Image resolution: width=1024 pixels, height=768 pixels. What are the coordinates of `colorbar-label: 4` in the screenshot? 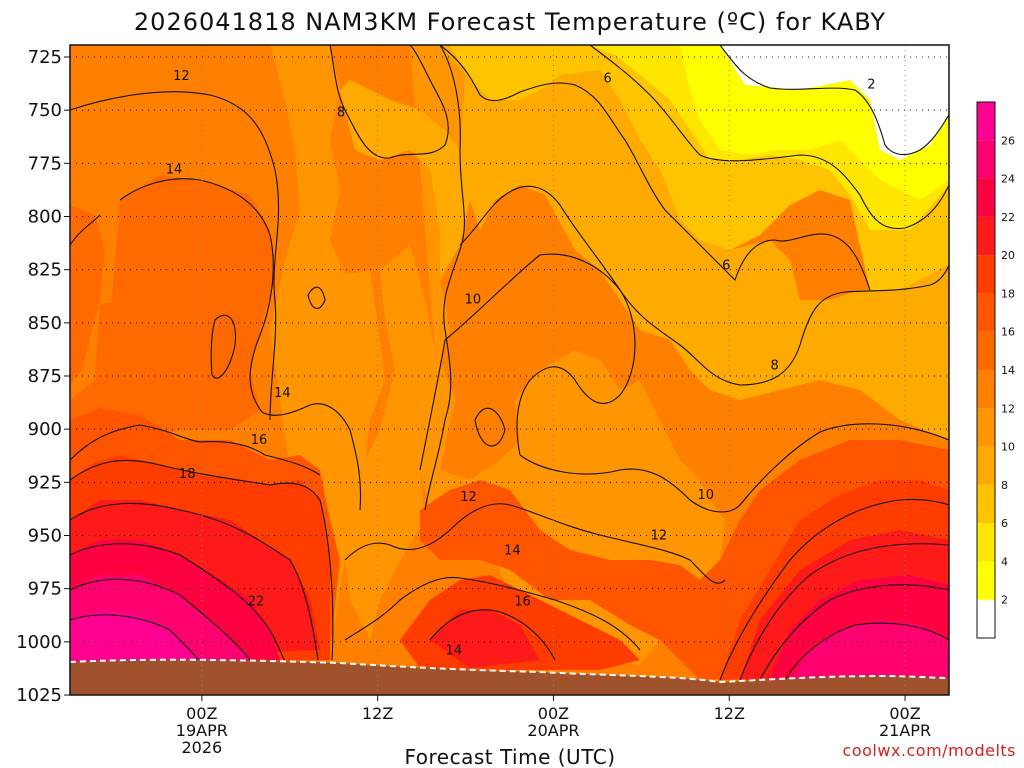 It's located at (1004, 561).